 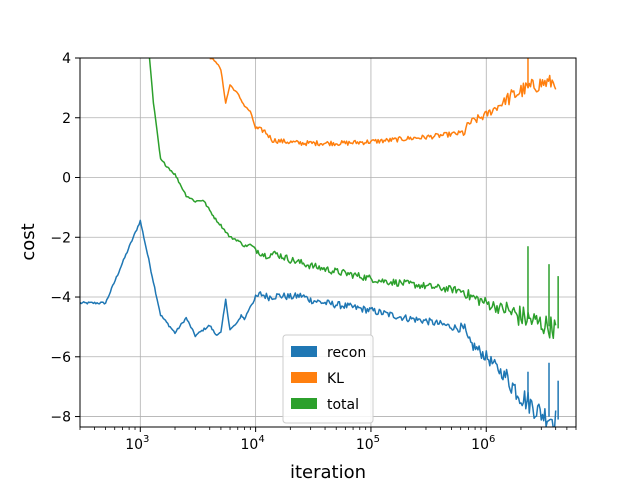 What do you see at coordinates (335, 379) in the screenshot?
I see `legend-label-KL: KL` at bounding box center [335, 379].